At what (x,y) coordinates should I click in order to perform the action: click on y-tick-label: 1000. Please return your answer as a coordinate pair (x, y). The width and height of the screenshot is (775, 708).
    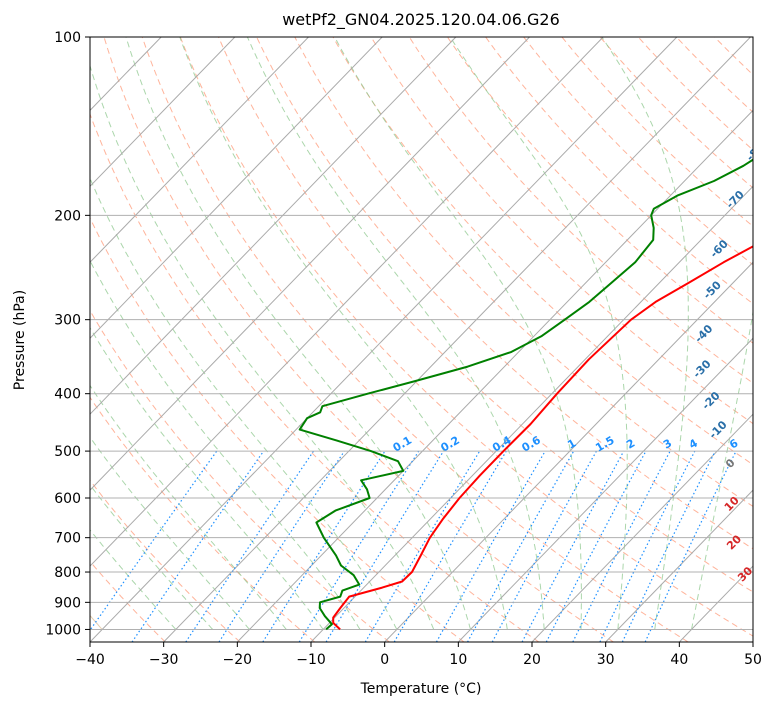
    Looking at the image, I should click on (63, 630).